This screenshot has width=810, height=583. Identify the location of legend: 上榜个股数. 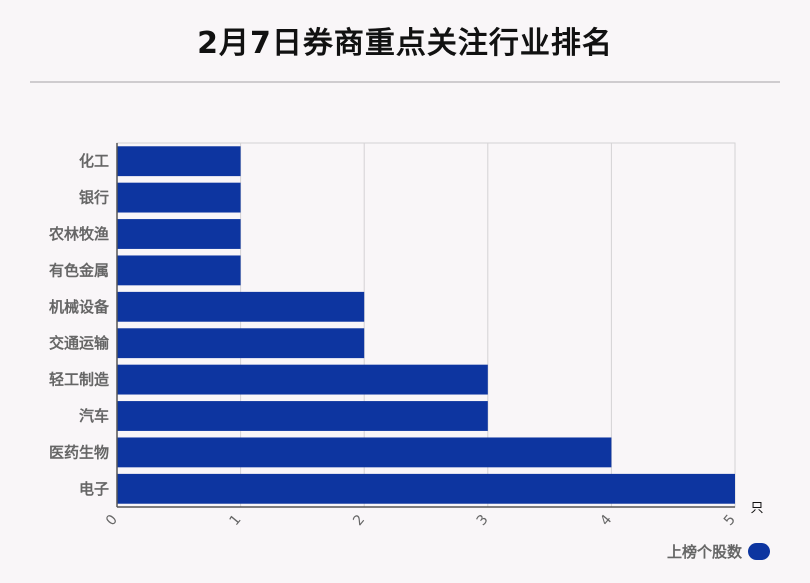
(718, 551).